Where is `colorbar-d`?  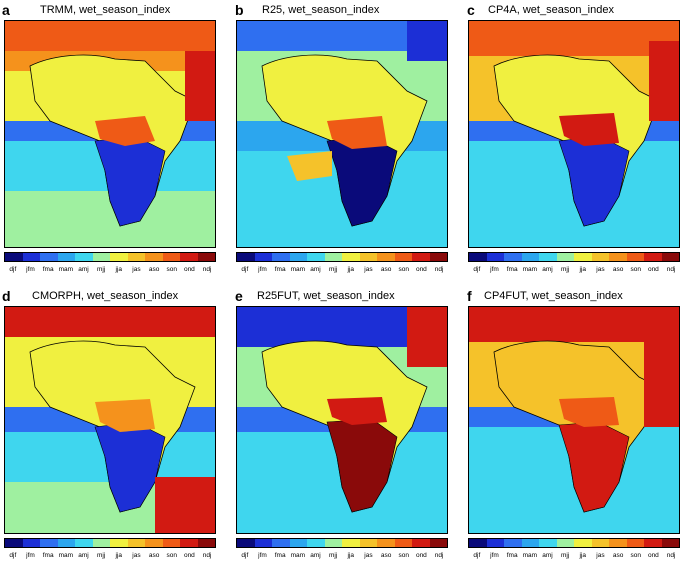 colorbar-d is located at coordinates (110, 543).